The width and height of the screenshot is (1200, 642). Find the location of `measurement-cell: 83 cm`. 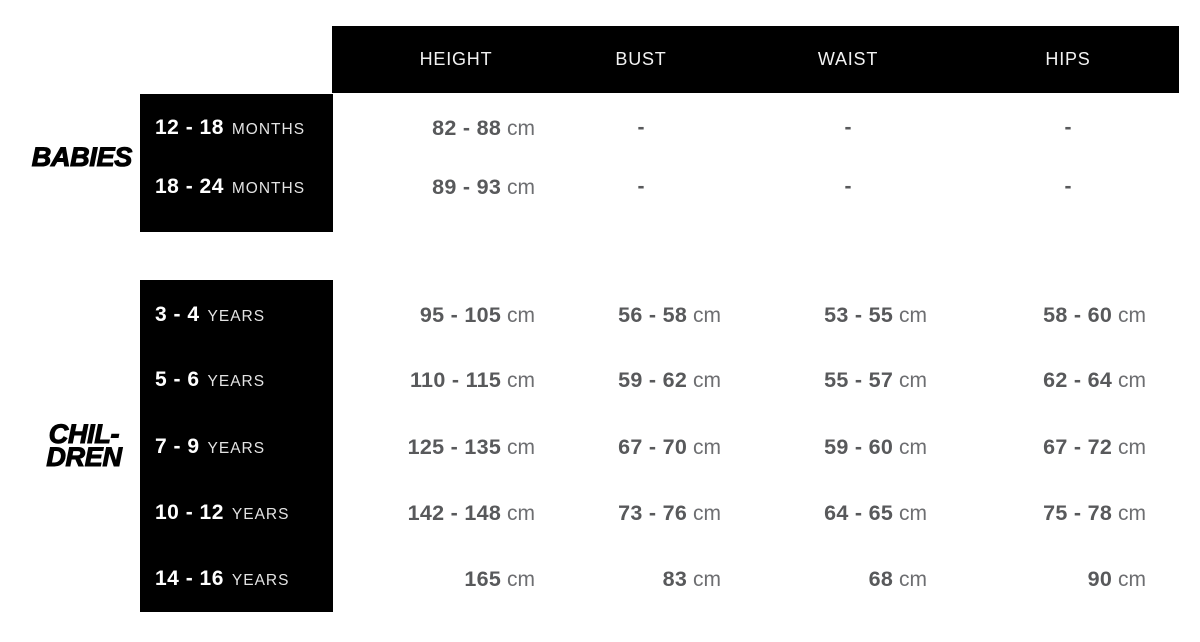

measurement-cell: 83 cm is located at coordinates (601, 579).